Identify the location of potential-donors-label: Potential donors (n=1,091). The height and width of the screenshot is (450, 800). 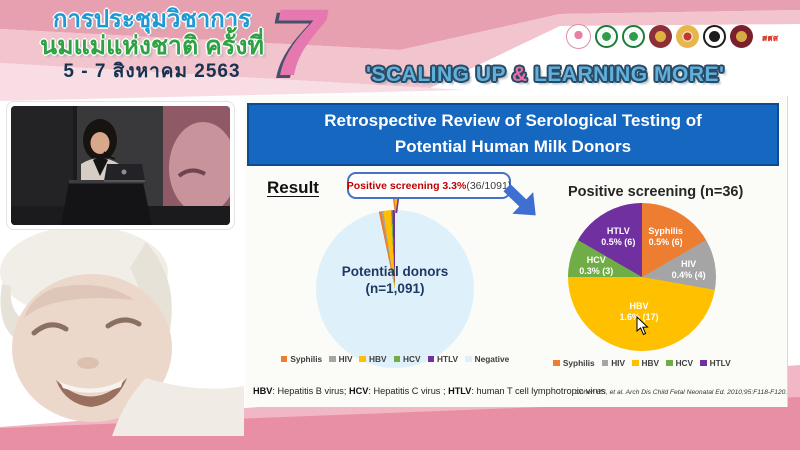
(395, 281).